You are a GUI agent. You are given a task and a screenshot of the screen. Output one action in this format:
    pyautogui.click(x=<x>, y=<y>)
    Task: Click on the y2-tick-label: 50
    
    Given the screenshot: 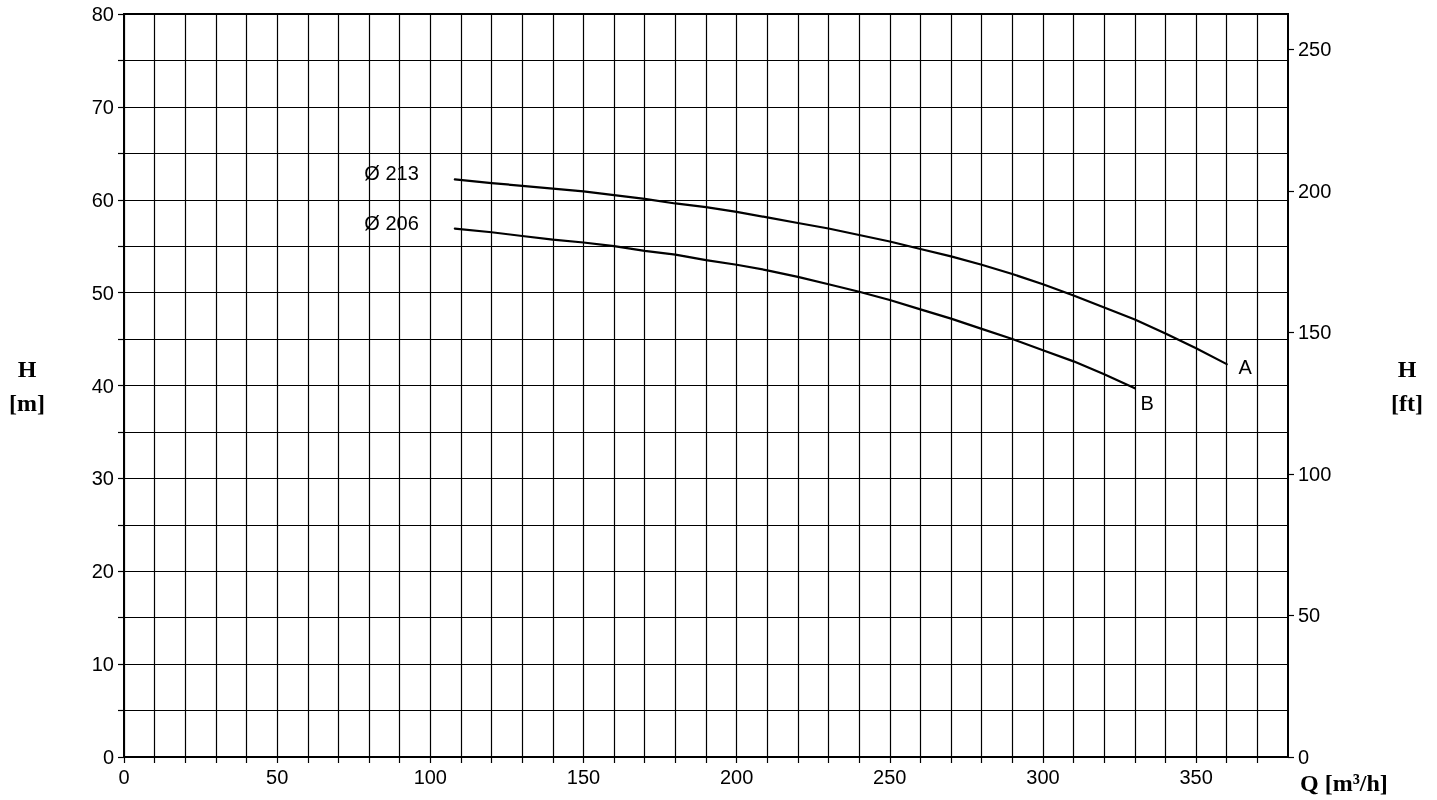 What is the action you would take?
    pyautogui.click(x=1309, y=615)
    